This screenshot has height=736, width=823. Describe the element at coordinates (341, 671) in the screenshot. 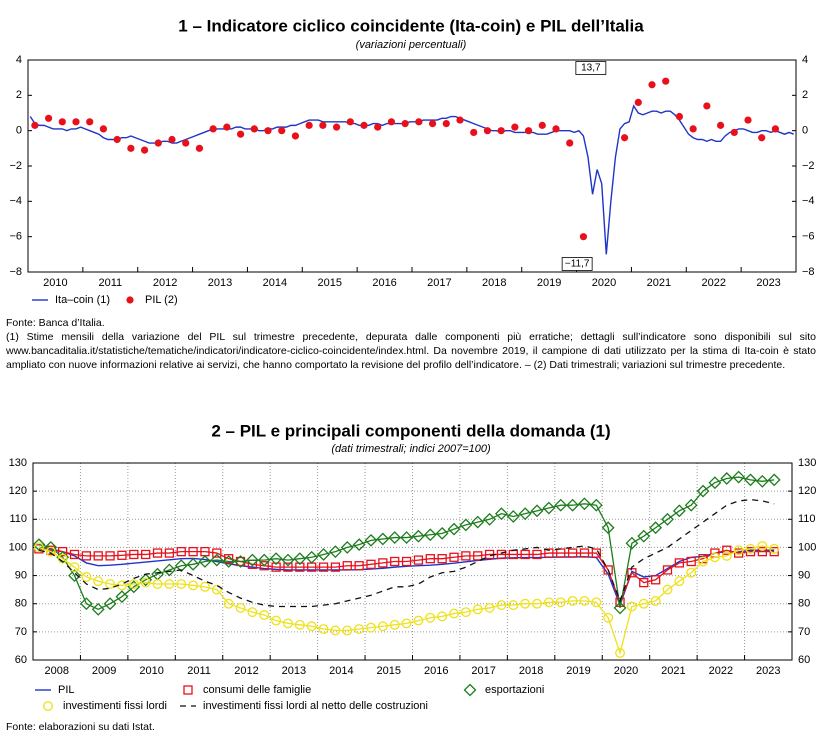

I see `x-tick-label: 2014` at that location.